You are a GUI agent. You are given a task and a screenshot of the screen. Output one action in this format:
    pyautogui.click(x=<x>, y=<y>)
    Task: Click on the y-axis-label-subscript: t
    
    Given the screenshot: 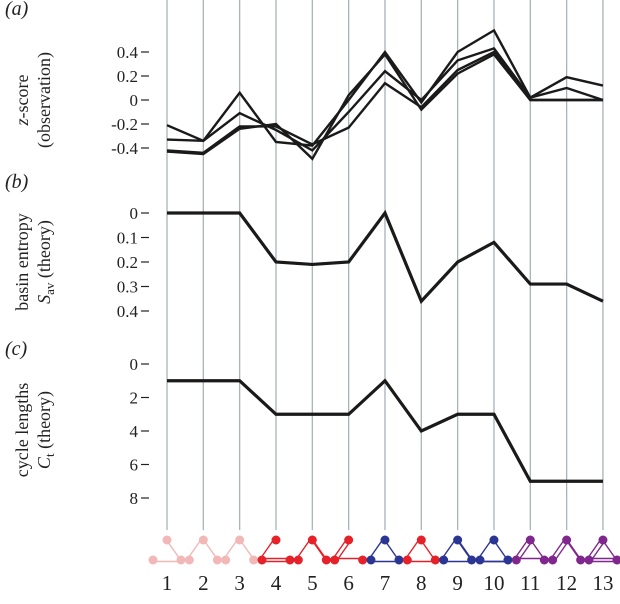 What is the action you would take?
    pyautogui.click(x=49, y=455)
    